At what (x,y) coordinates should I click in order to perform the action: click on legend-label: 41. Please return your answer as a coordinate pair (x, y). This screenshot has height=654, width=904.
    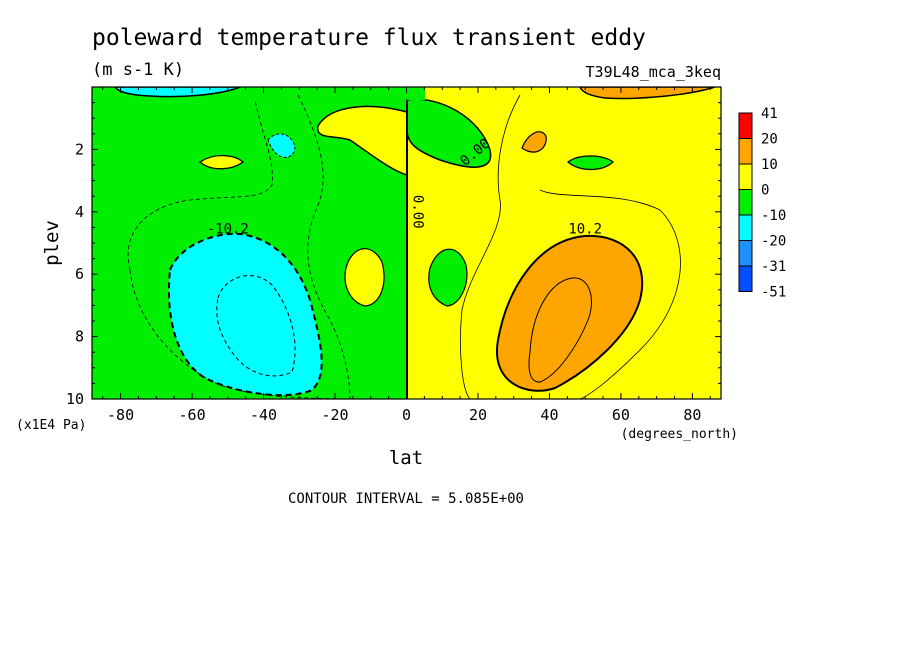
    Looking at the image, I should click on (769, 114).